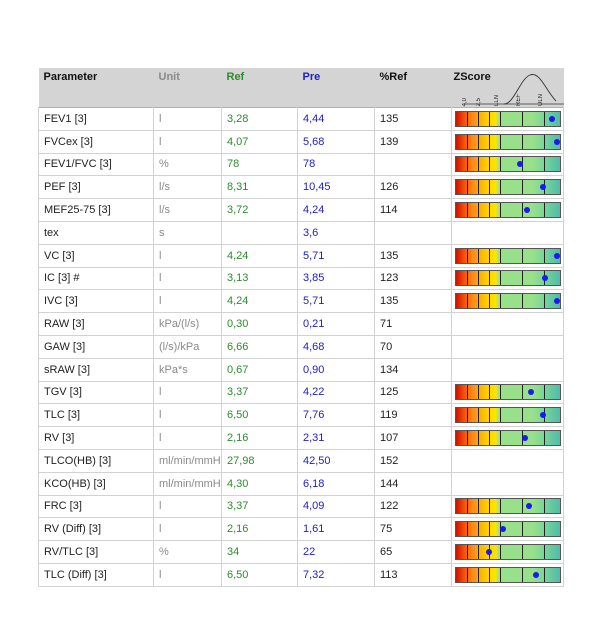 This screenshot has height=631, width=600. I want to click on table-row: MEF25-75 [3] l/s 3,72 4,24 114, so click(301, 210).